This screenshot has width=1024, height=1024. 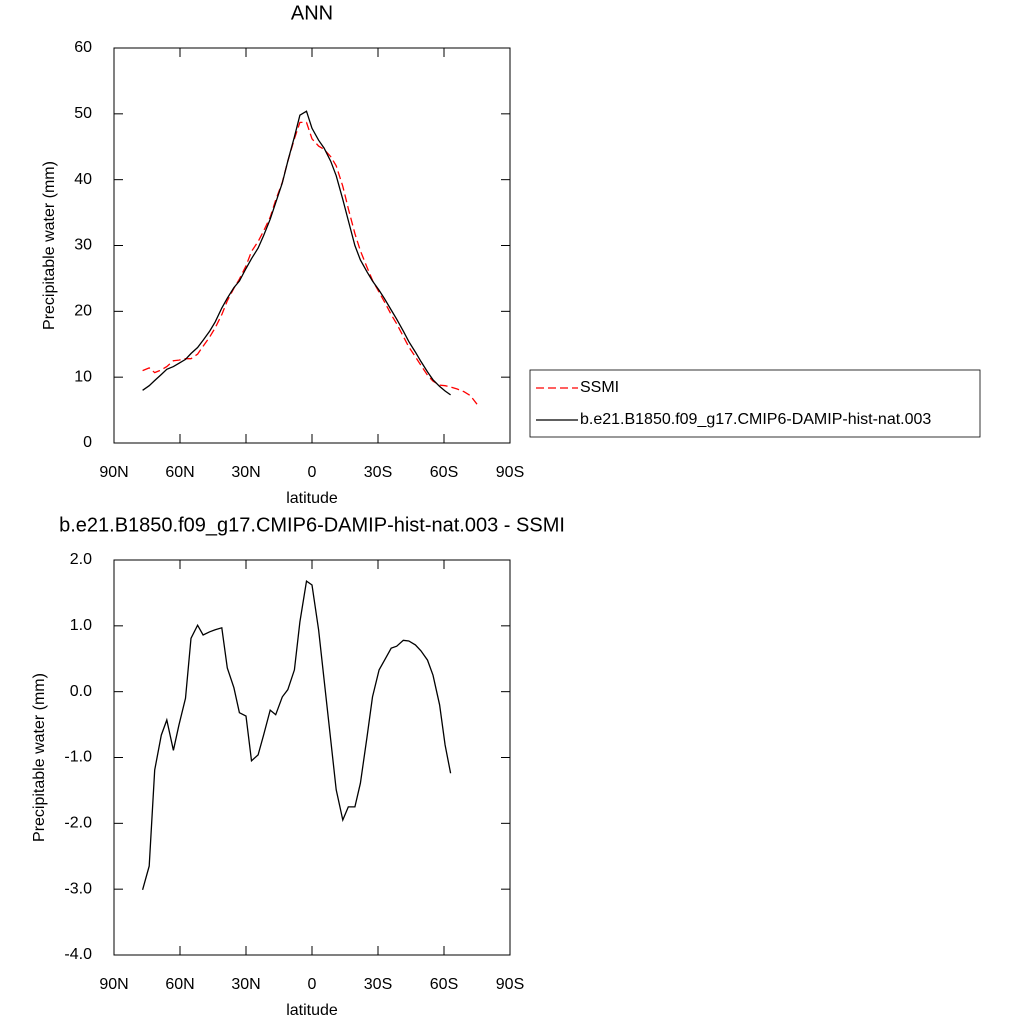 What do you see at coordinates (81, 691) in the screenshot?
I see `y-tick-label: 0.0` at bounding box center [81, 691].